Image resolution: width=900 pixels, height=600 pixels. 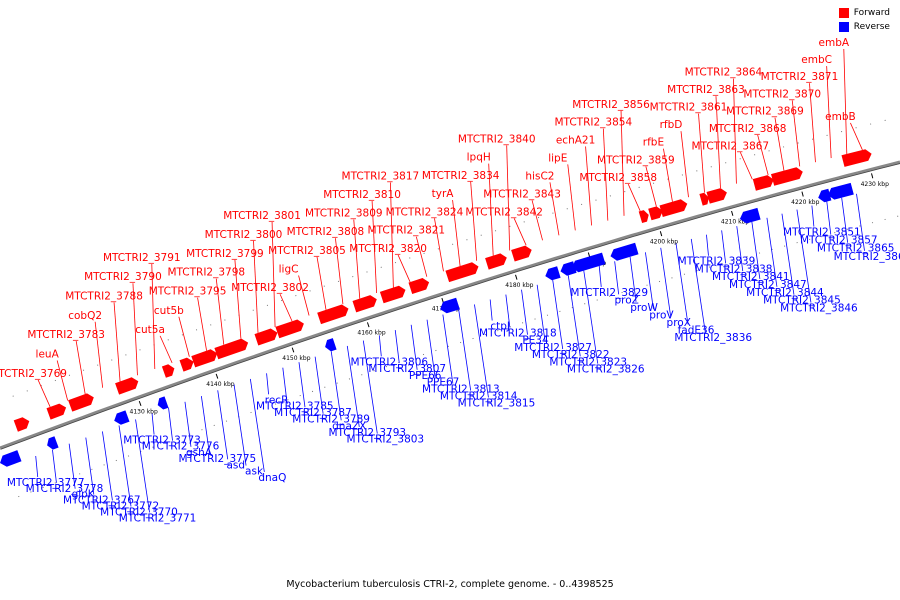 I want to click on scale-tick-label: 4210 kbp, so click(x=735, y=221).